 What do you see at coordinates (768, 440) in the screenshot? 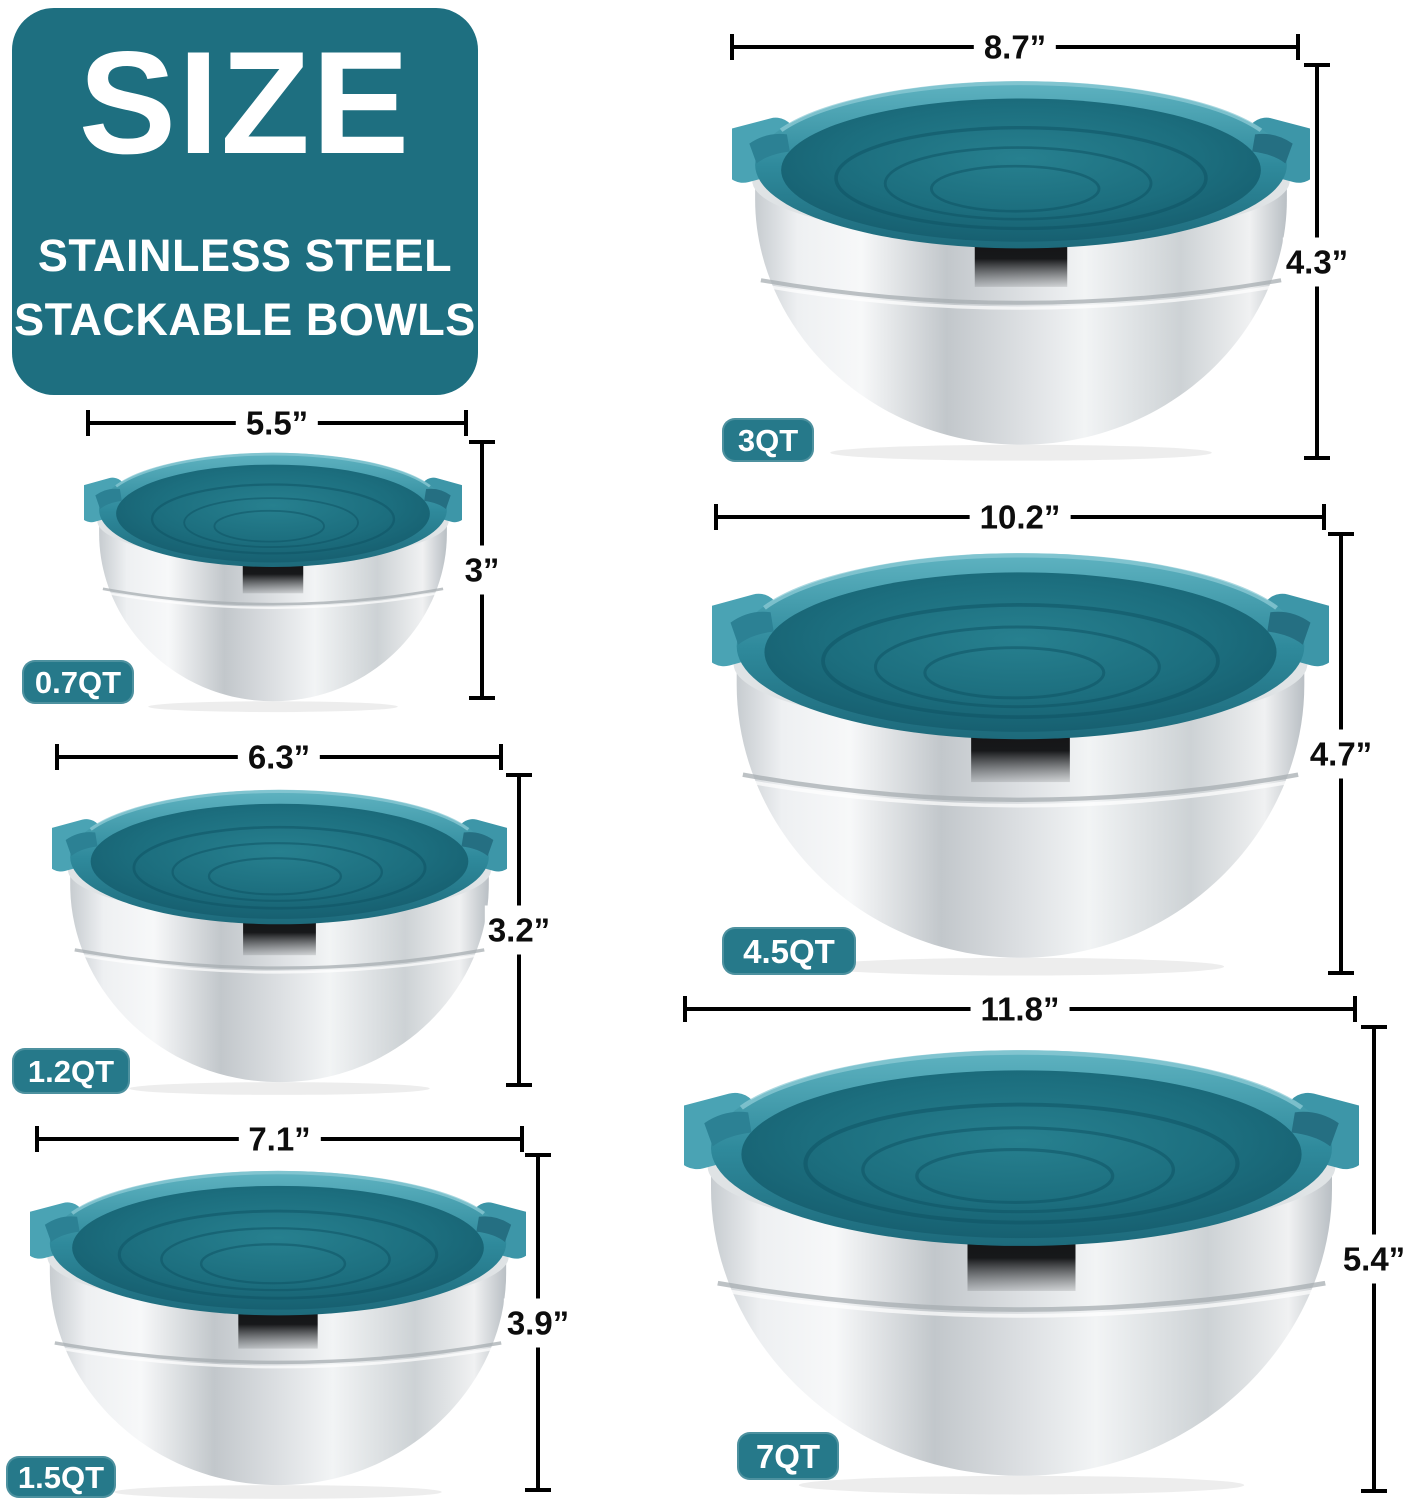
I see `capacity-badge-3qt: 3QT` at bounding box center [768, 440].